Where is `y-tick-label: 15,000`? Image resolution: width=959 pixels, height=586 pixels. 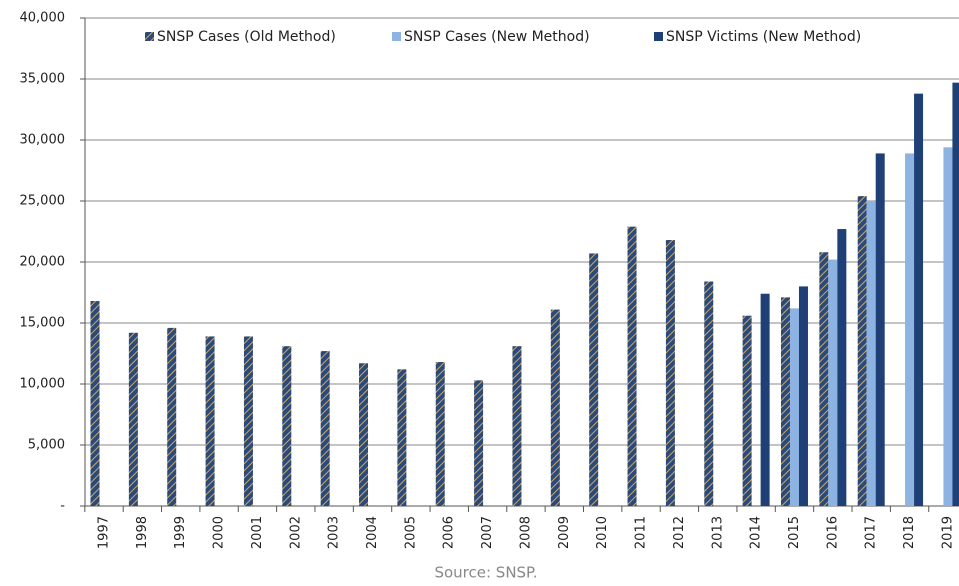 y-tick-label: 15,000 is located at coordinates (43, 323).